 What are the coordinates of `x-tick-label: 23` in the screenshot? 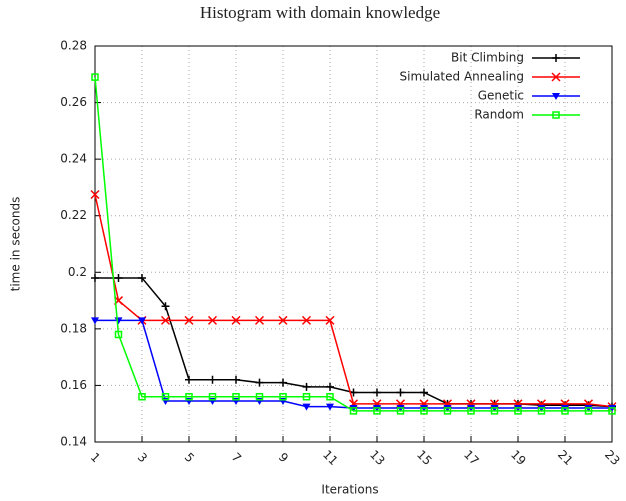 It's located at (612, 457).